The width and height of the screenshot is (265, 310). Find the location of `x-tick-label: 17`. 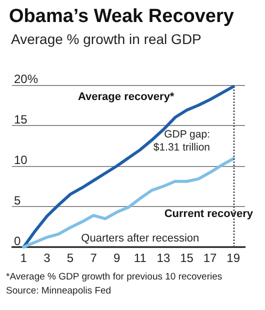

x-tick-label: 17 is located at coordinates (210, 258).